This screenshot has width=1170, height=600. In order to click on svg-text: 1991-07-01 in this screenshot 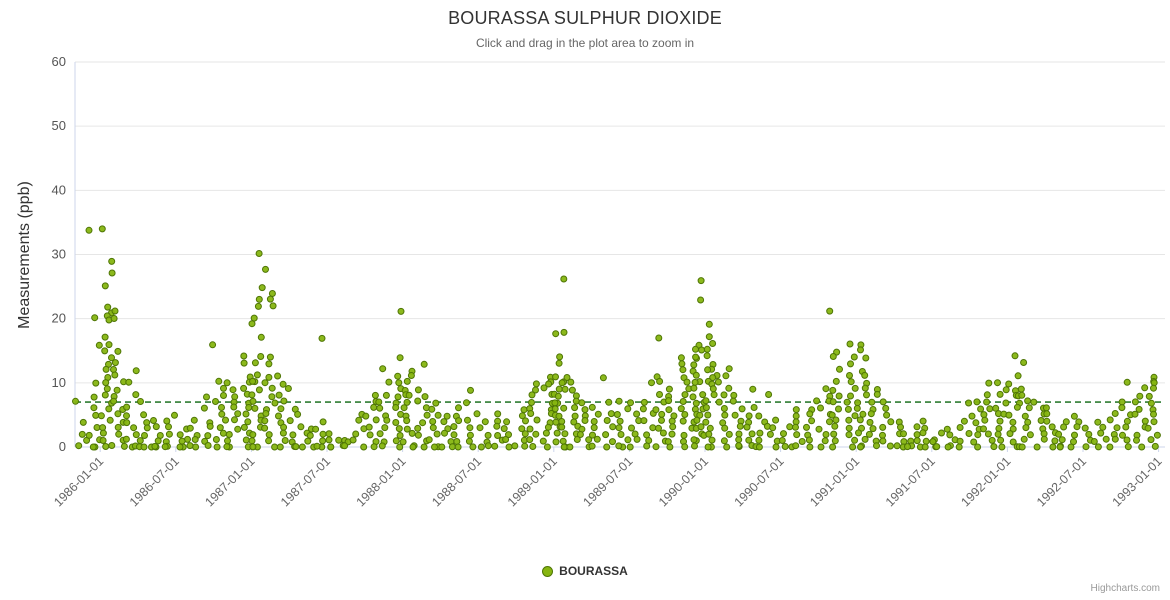, I will do `click(910, 481)`.